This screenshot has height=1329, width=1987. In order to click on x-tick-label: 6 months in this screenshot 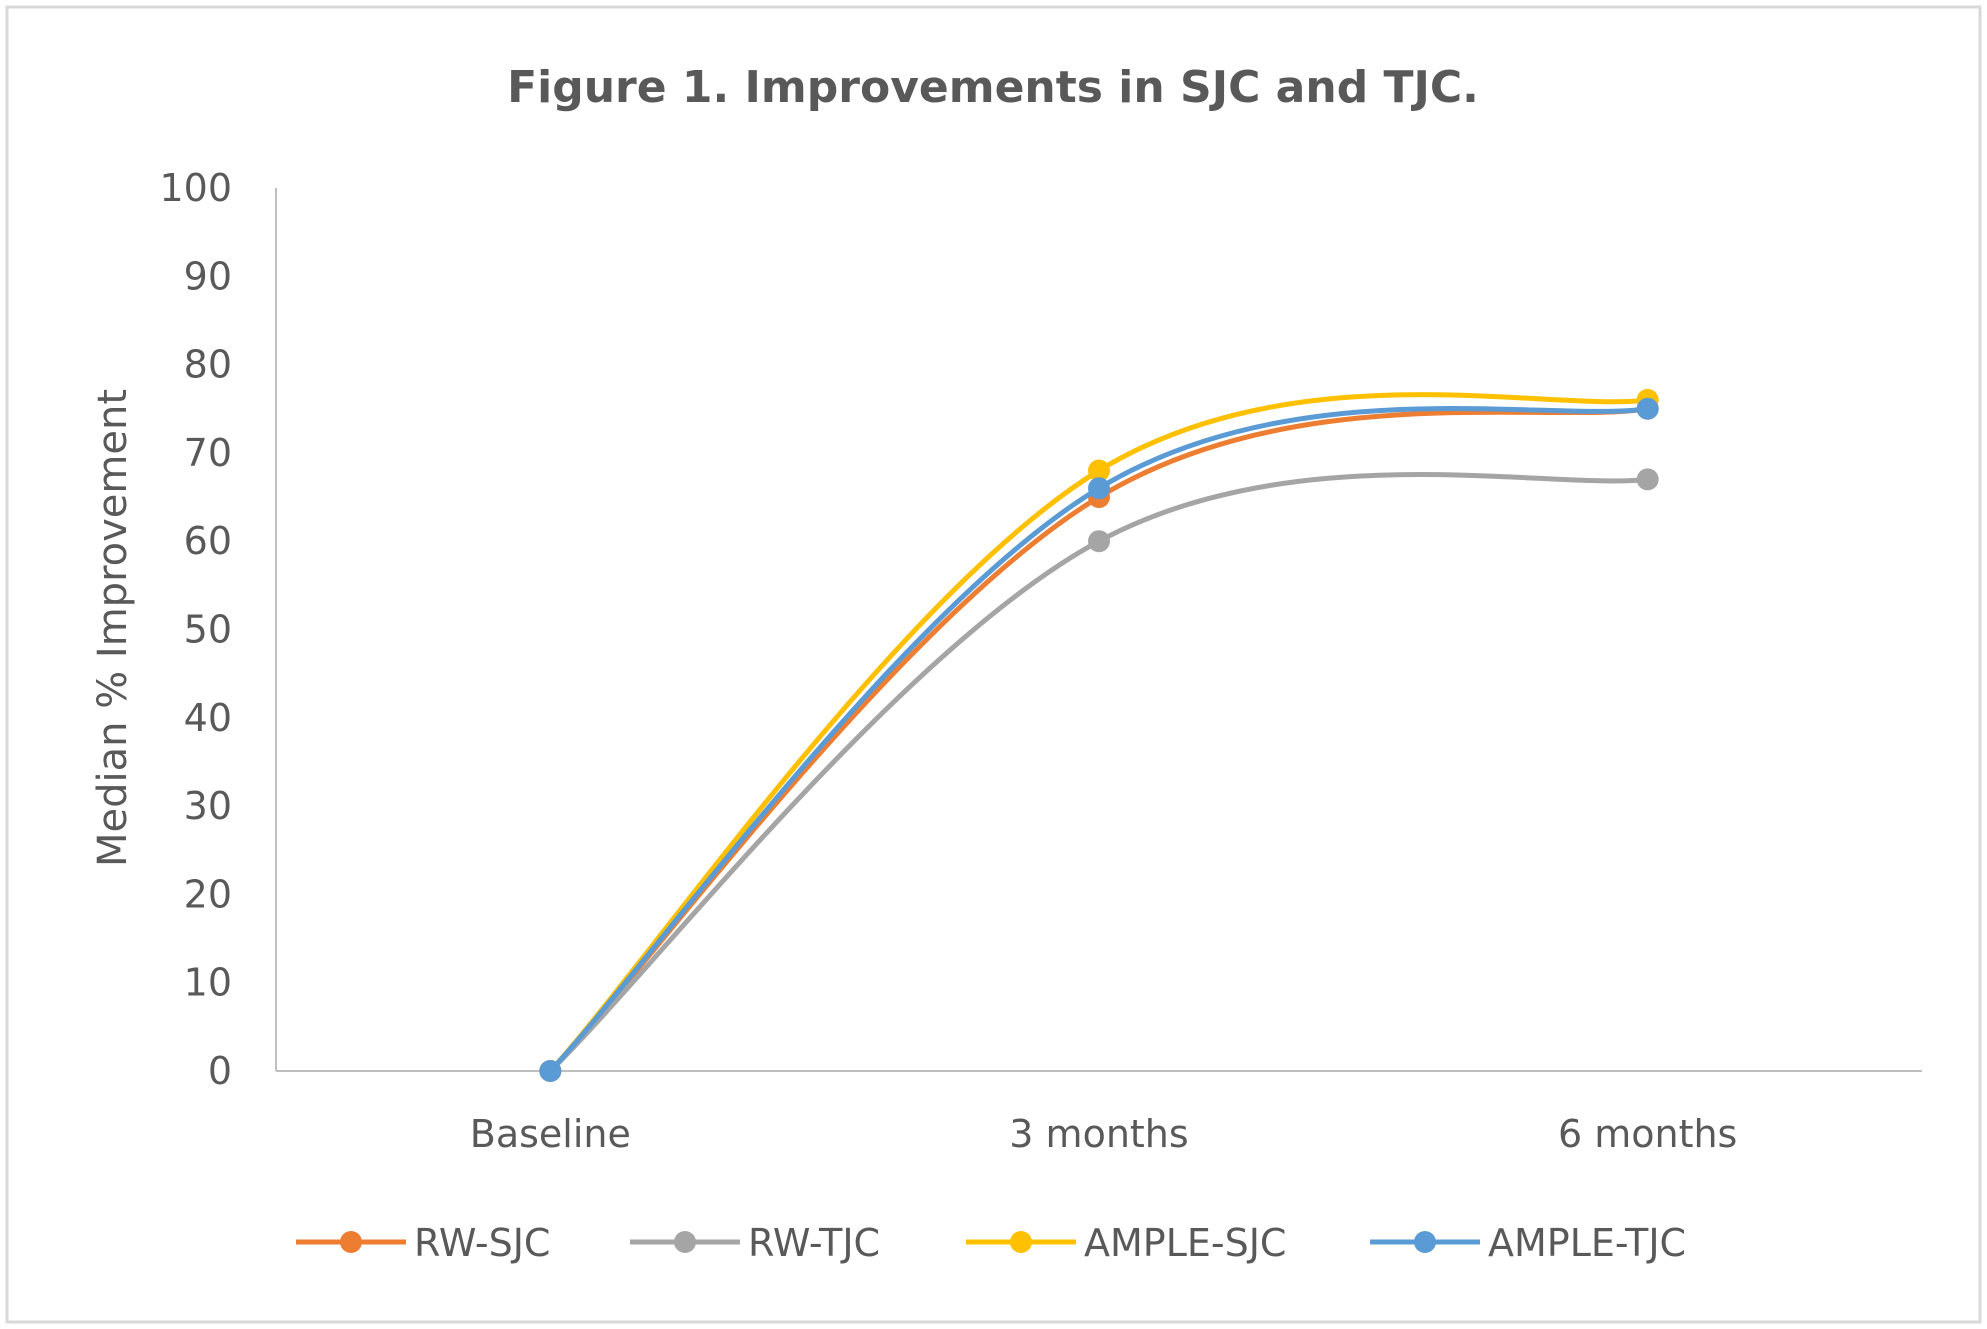, I will do `click(1647, 1134)`.